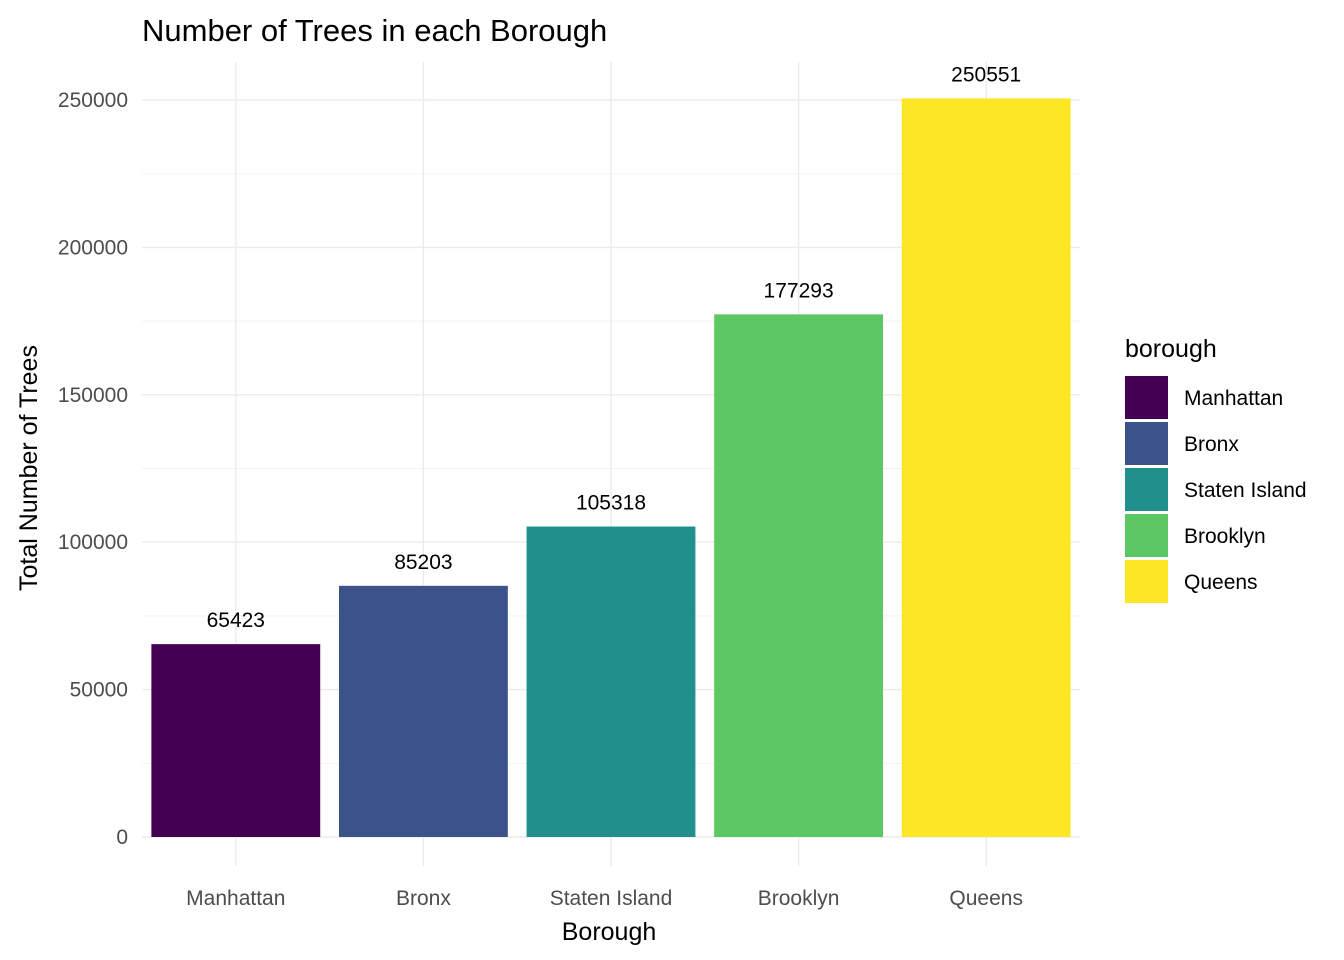 This screenshot has height=960, width=1344. What do you see at coordinates (374, 30) in the screenshot?
I see `chart-title: Number of Trees in each Borough` at bounding box center [374, 30].